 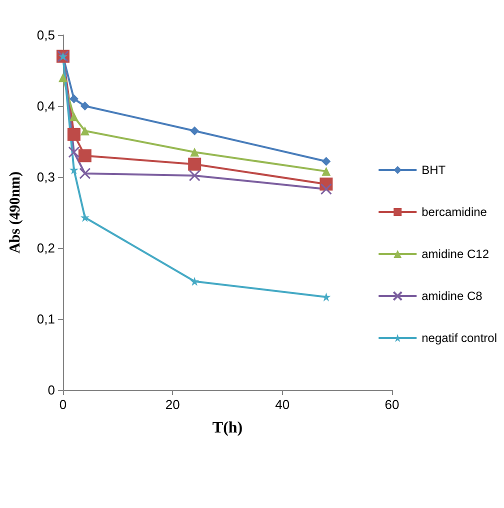 I want to click on x-axis-title: T(h), so click(x=227, y=428).